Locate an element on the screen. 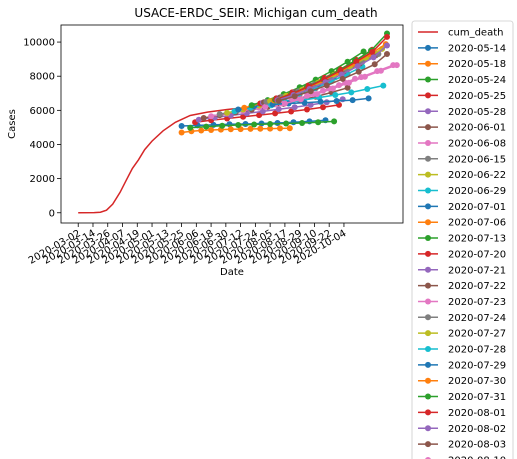 The height and width of the screenshot is (459, 517). legend-label: 2020-07-21 is located at coordinates (477, 270).